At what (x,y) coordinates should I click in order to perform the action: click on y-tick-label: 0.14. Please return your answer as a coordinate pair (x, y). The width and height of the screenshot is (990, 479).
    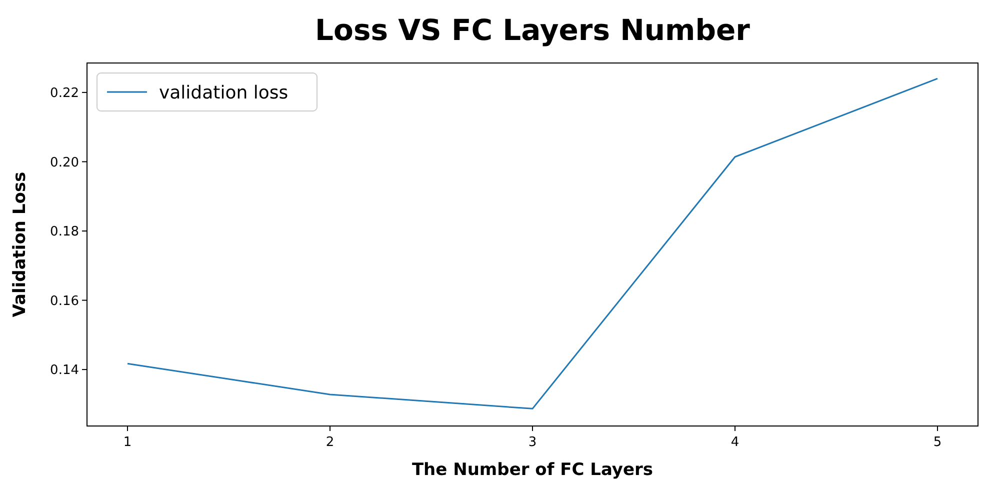
    Looking at the image, I should click on (64, 370).